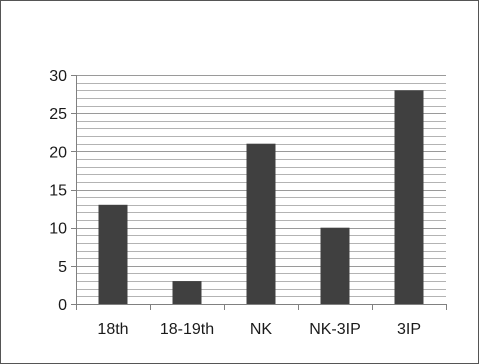 The width and height of the screenshot is (481, 364). Describe the element at coordinates (58, 152) in the screenshot. I see `y-tick-label: 20` at that location.